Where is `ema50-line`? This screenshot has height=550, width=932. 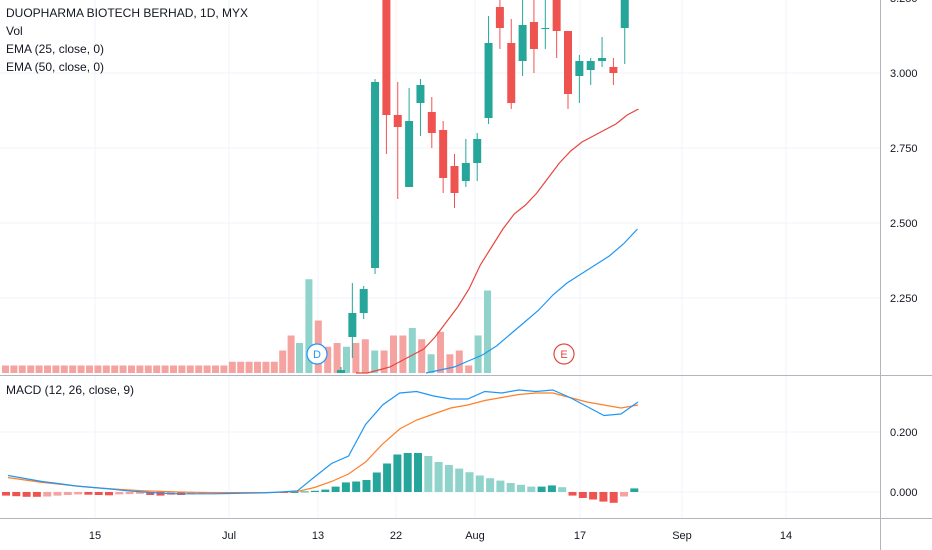 ema50-line is located at coordinates (531, 301).